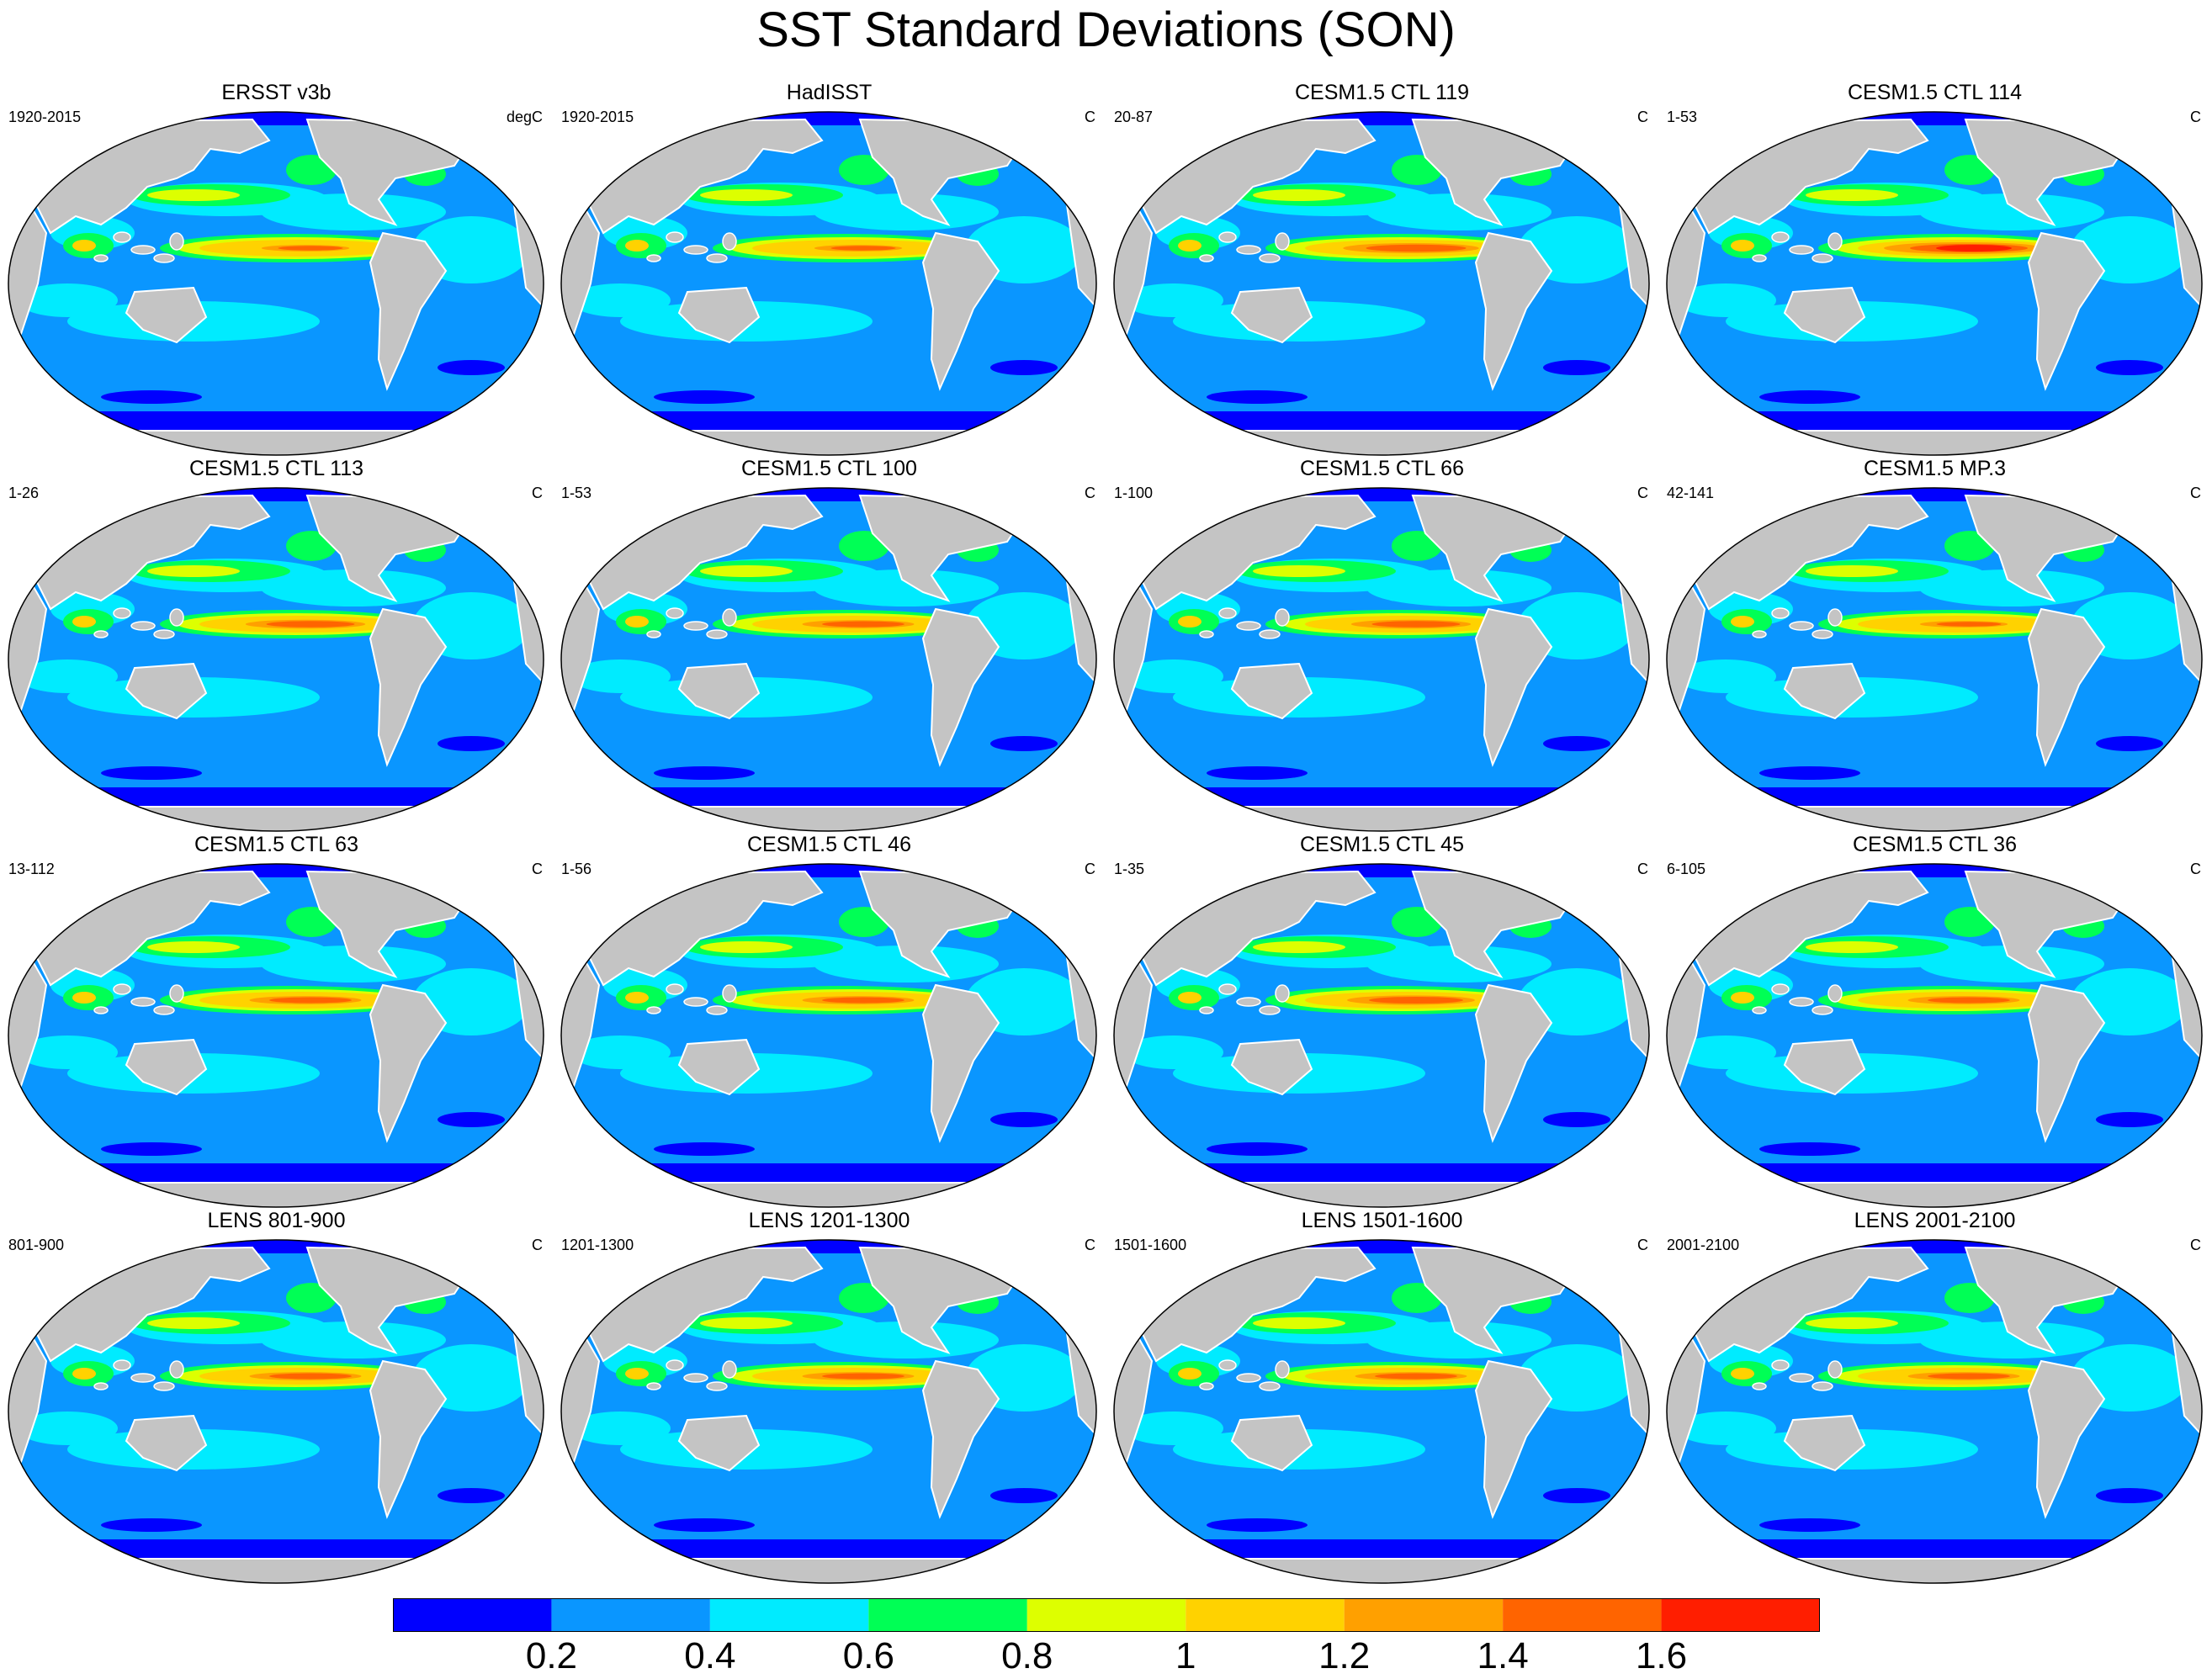 The width and height of the screenshot is (2212, 1679). What do you see at coordinates (1686, 869) in the screenshot?
I see `panel-period-label: 6-105` at bounding box center [1686, 869].